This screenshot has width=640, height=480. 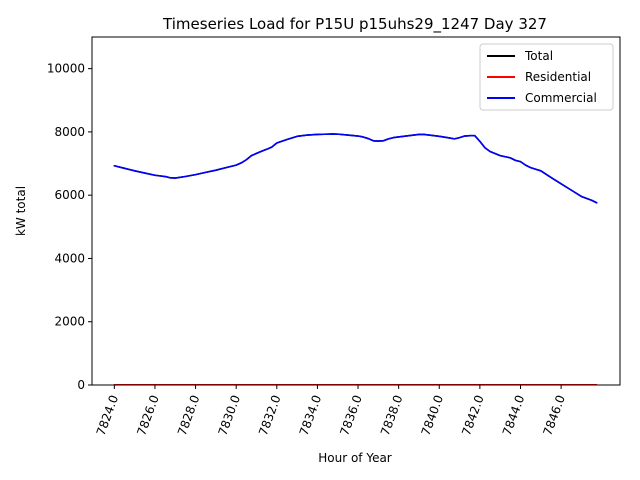 I want to click on y-tick-label: 4000, so click(x=69, y=258).